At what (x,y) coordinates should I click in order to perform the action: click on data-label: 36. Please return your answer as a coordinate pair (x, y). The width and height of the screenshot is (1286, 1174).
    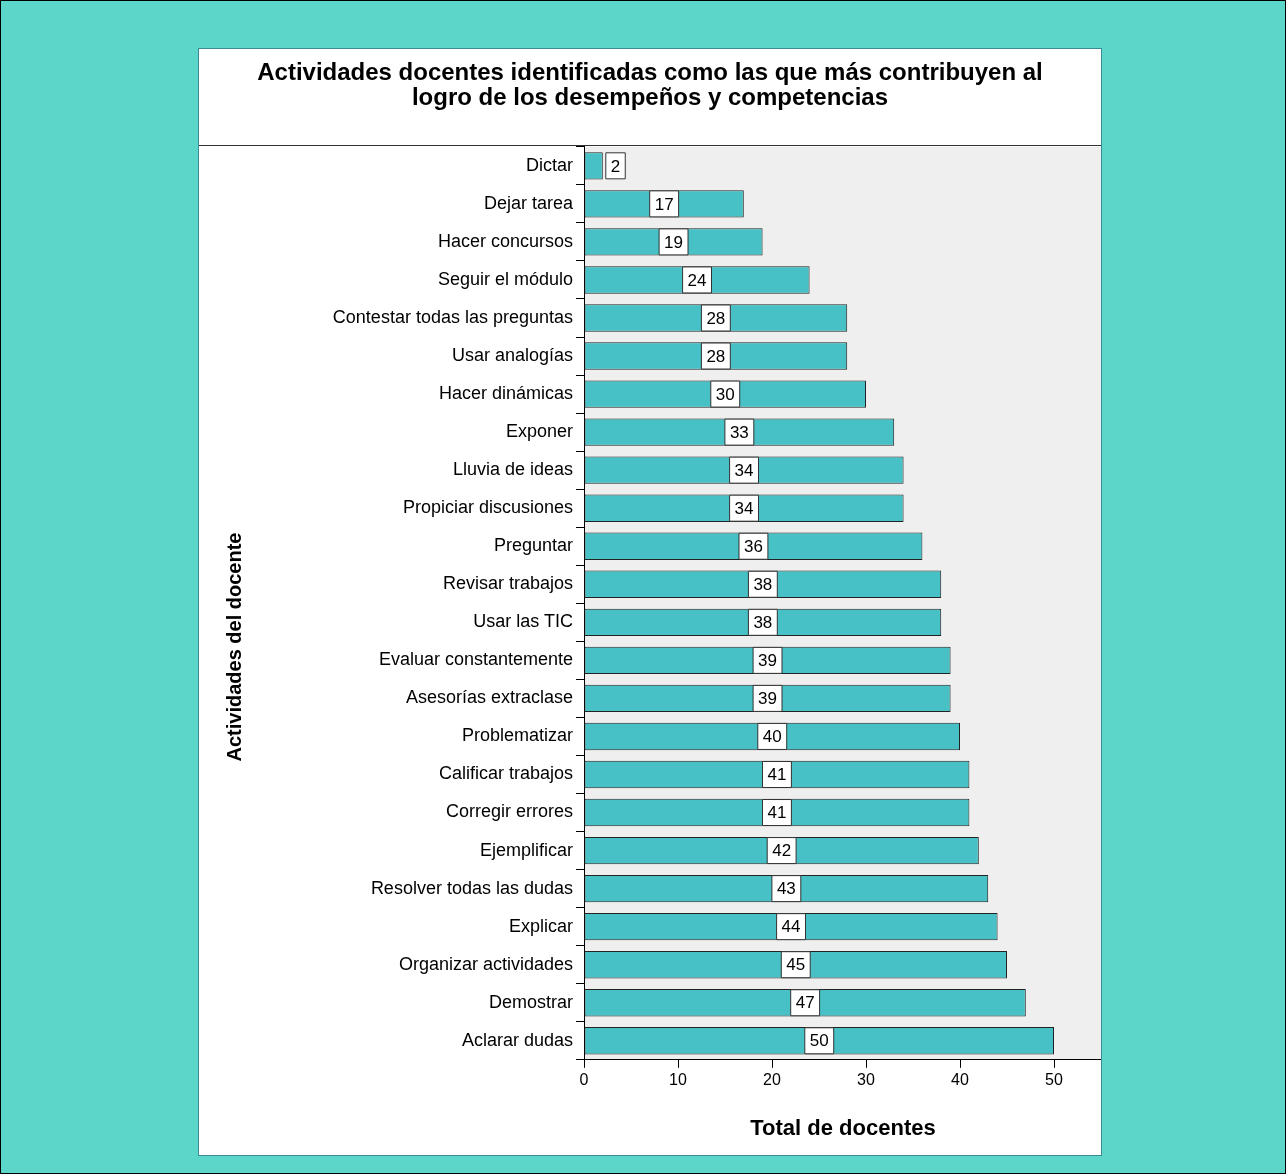
    Looking at the image, I should click on (753, 546).